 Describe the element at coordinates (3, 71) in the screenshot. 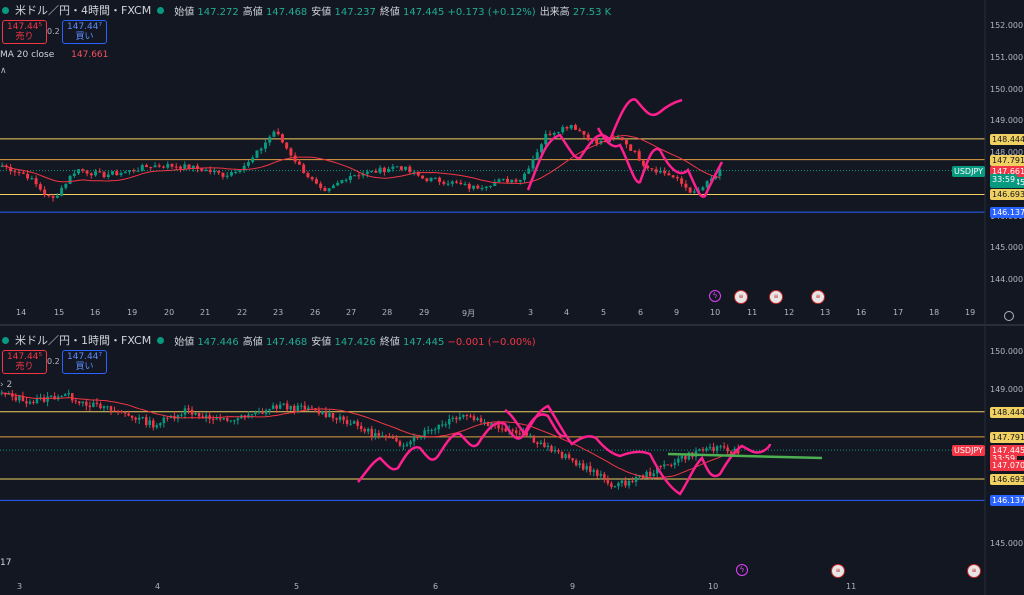

I see `collapse-indicators-icon: ∧` at that location.